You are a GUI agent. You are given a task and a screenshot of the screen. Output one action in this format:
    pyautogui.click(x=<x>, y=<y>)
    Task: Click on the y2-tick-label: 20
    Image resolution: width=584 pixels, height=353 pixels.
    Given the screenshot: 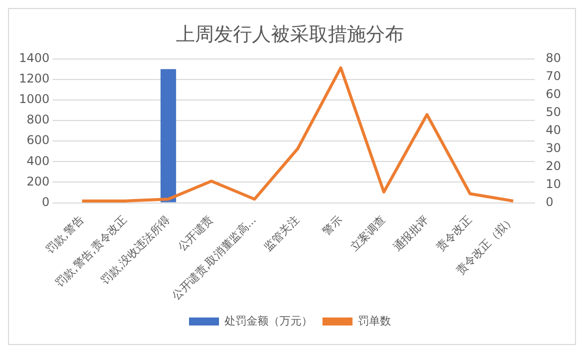 What is the action you would take?
    pyautogui.click(x=554, y=165)
    